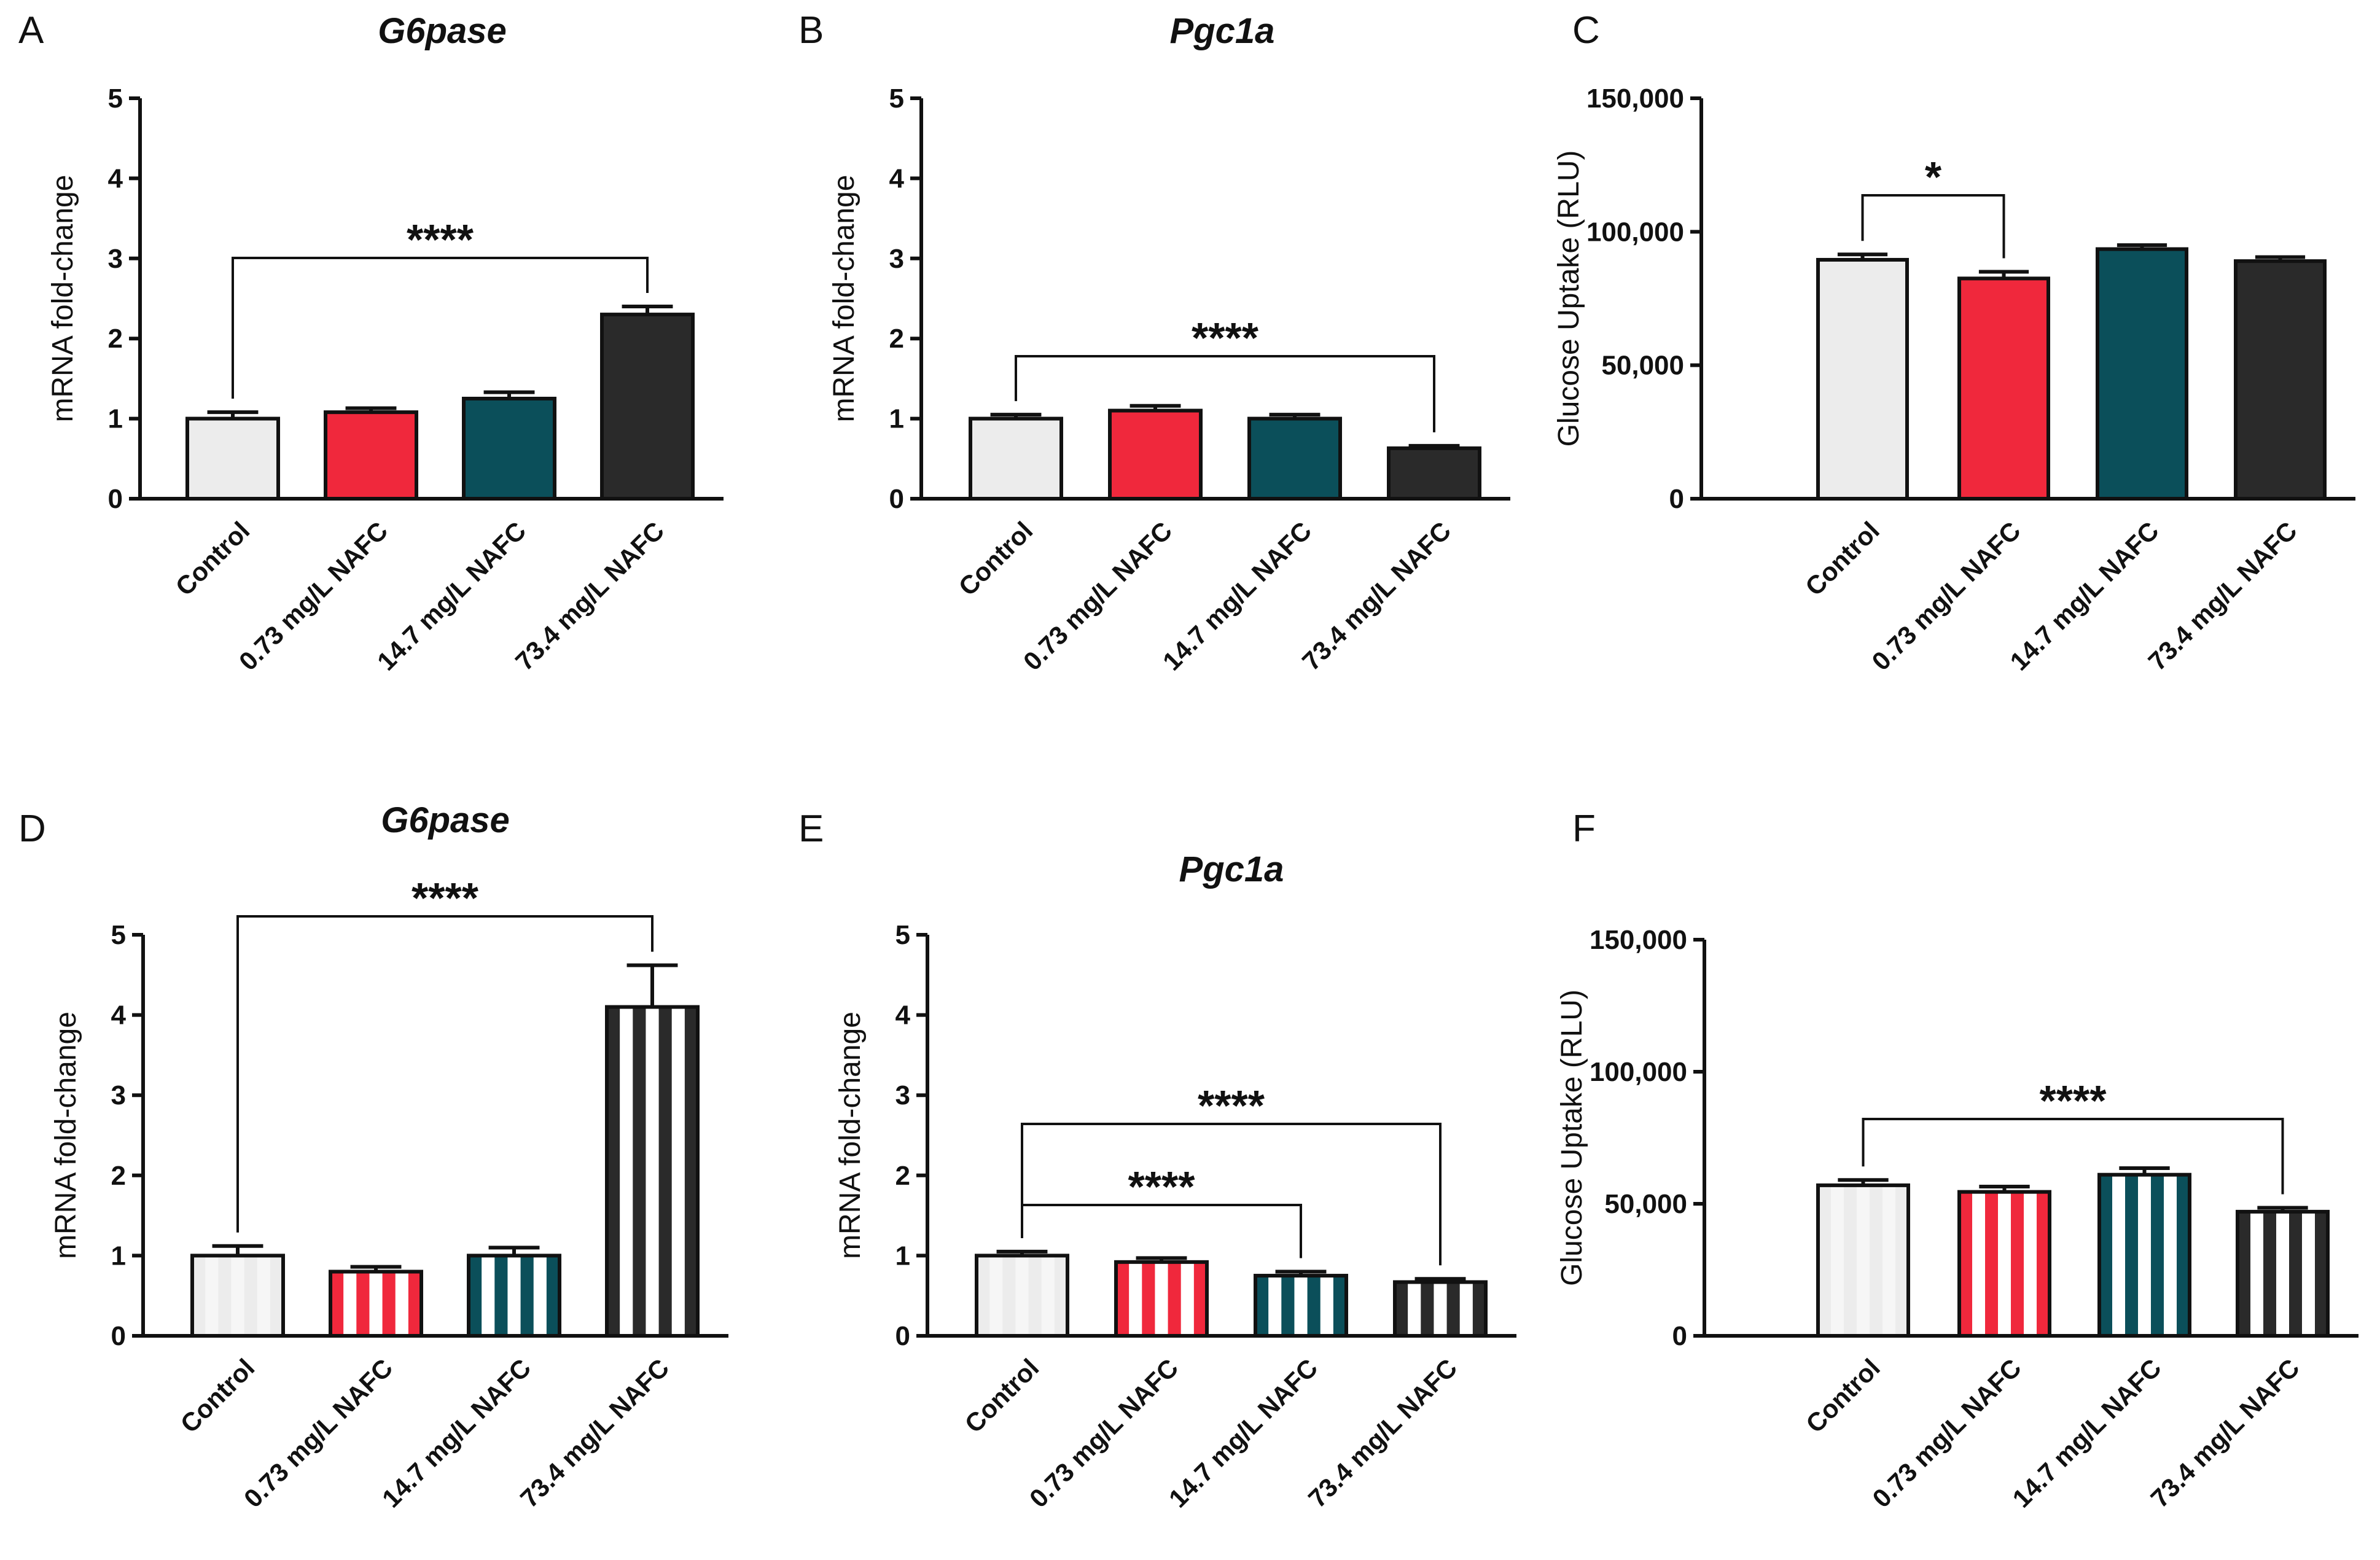 This screenshot has width=2380, height=1560. I want to click on panel-title: Pgc1a, so click(1231, 869).